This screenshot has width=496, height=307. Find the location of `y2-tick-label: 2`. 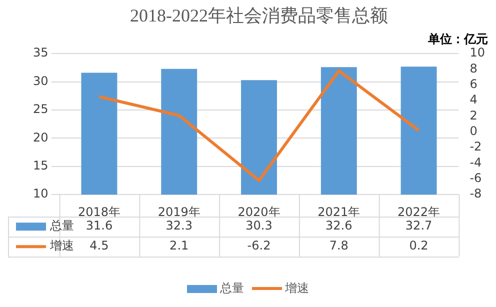

y2-tick-label: 2 is located at coordinates (474, 115).